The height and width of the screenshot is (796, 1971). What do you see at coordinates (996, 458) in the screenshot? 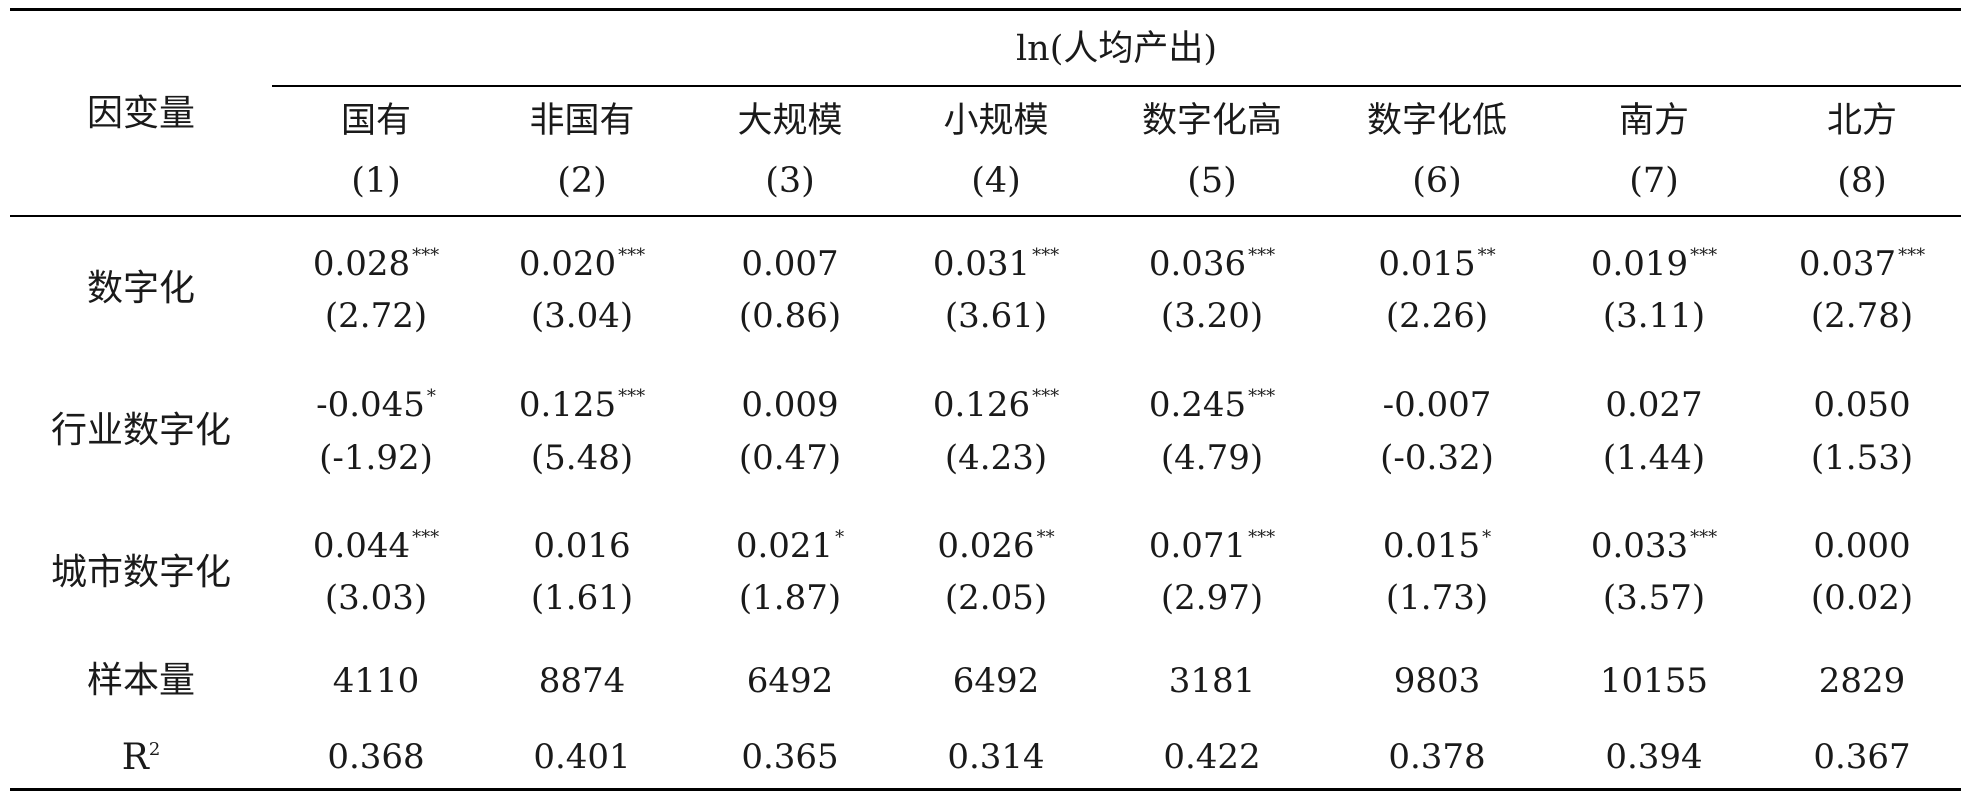
I see `t-statistic-cell: (4.23)` at bounding box center [996, 458].